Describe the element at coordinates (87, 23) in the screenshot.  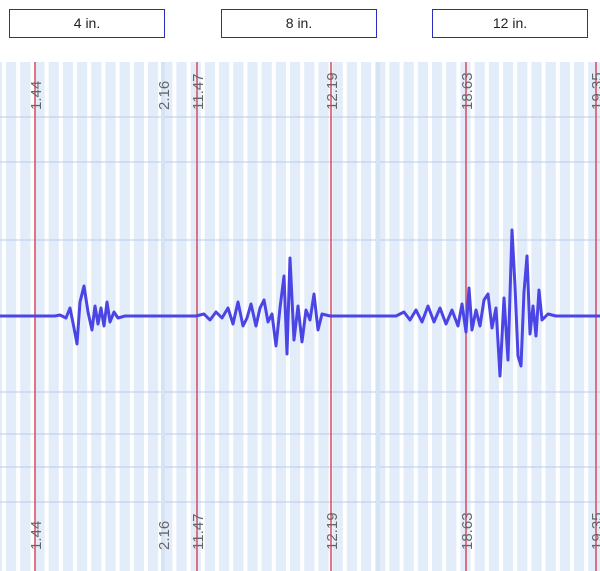
I see `tab-4-inch: 4 in.` at that location.